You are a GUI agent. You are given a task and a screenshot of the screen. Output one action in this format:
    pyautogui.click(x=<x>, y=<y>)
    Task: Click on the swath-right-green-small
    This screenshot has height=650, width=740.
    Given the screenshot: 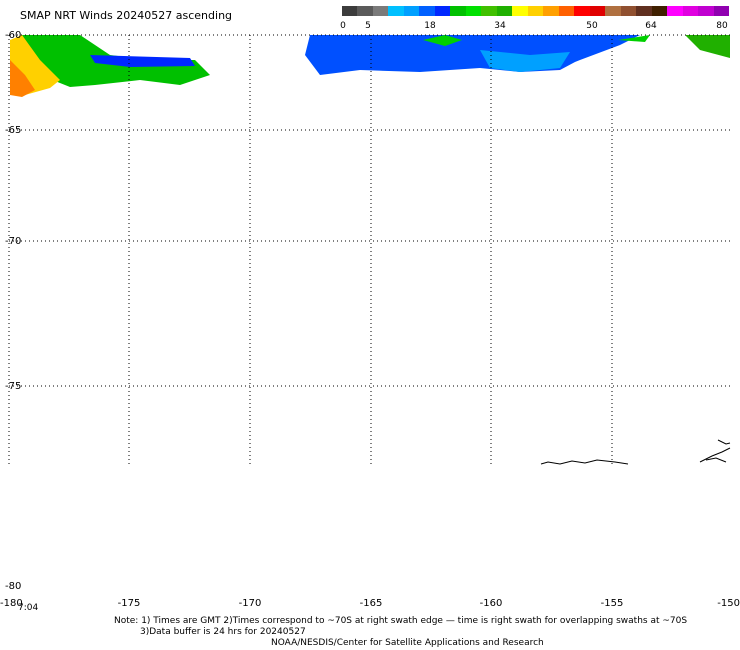 What is the action you would take?
    pyautogui.click(x=442, y=40)
    